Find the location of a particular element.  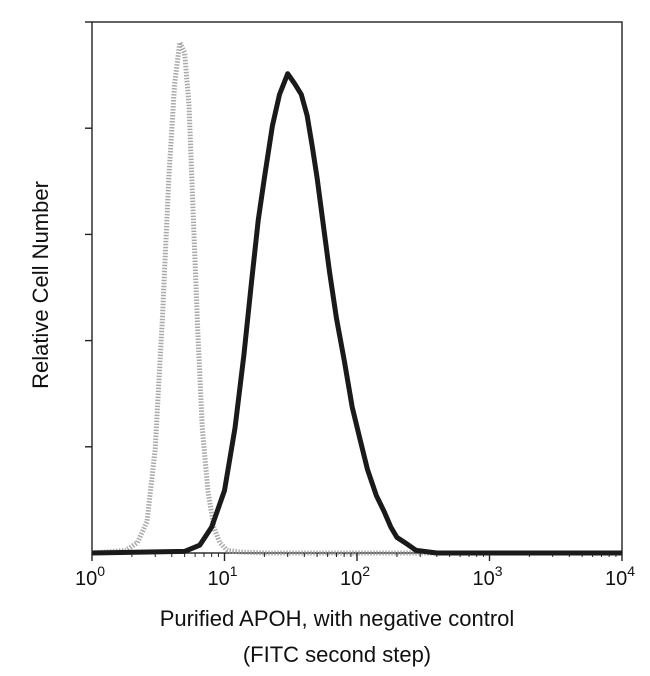

x-ticks: 10⁰ 10¹ 10² 10³ 10⁴ is located at coordinates (355, 571).